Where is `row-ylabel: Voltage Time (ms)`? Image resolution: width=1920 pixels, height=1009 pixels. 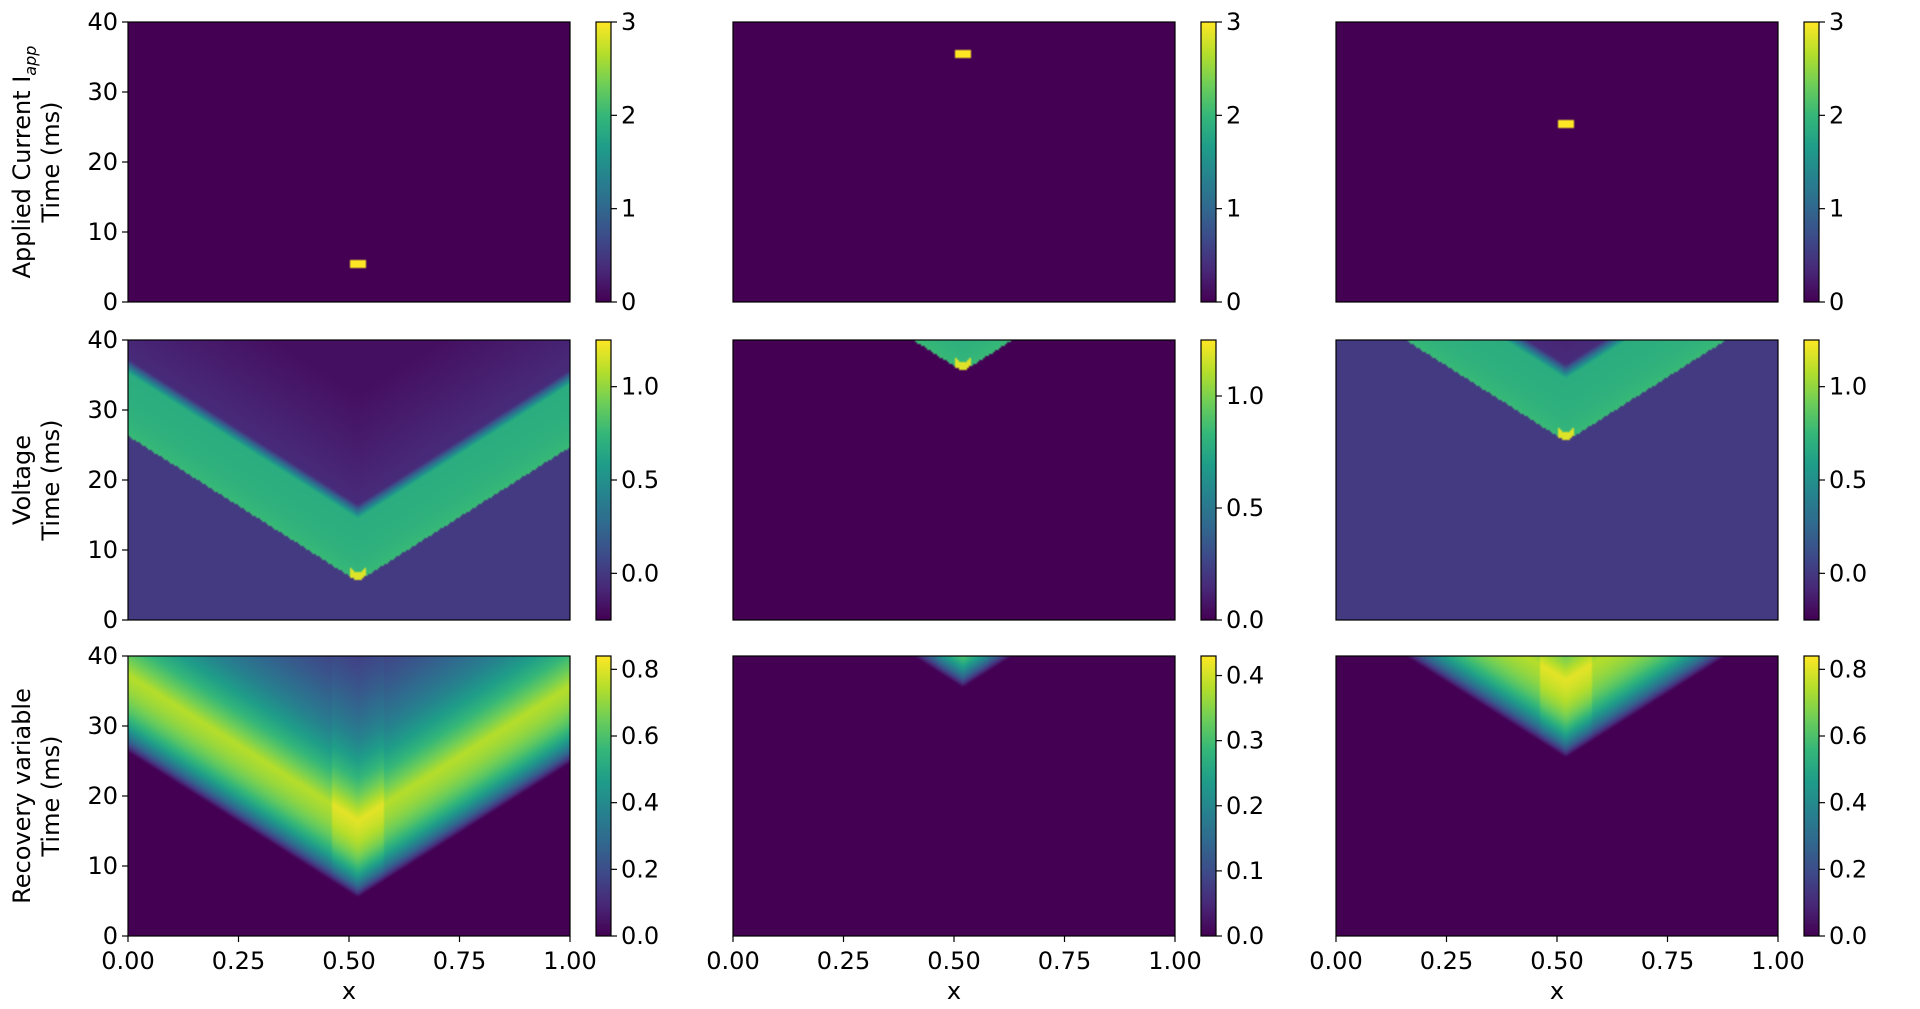
row-ylabel: Voltage Time (ms) is located at coordinates (36, 481).